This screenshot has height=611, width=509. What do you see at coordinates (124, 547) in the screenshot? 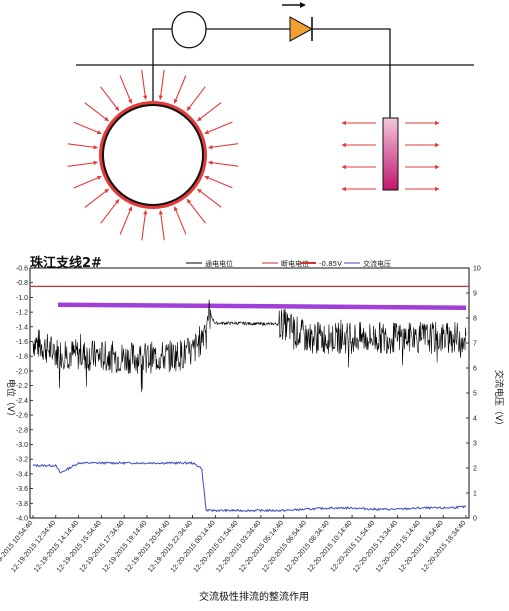
I see `x-tick-label: 12-19-2015 19:14:40` at bounding box center [124, 547].